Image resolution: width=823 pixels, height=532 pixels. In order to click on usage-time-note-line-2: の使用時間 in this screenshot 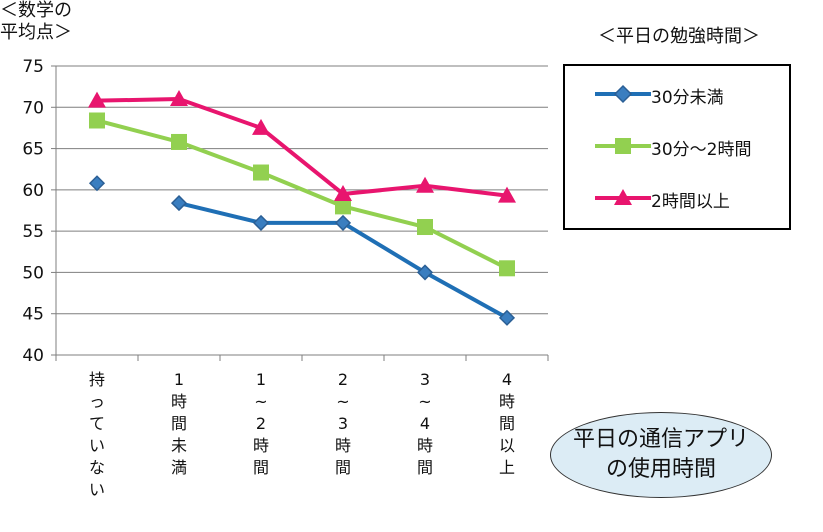, I will do `click(660, 469)`.